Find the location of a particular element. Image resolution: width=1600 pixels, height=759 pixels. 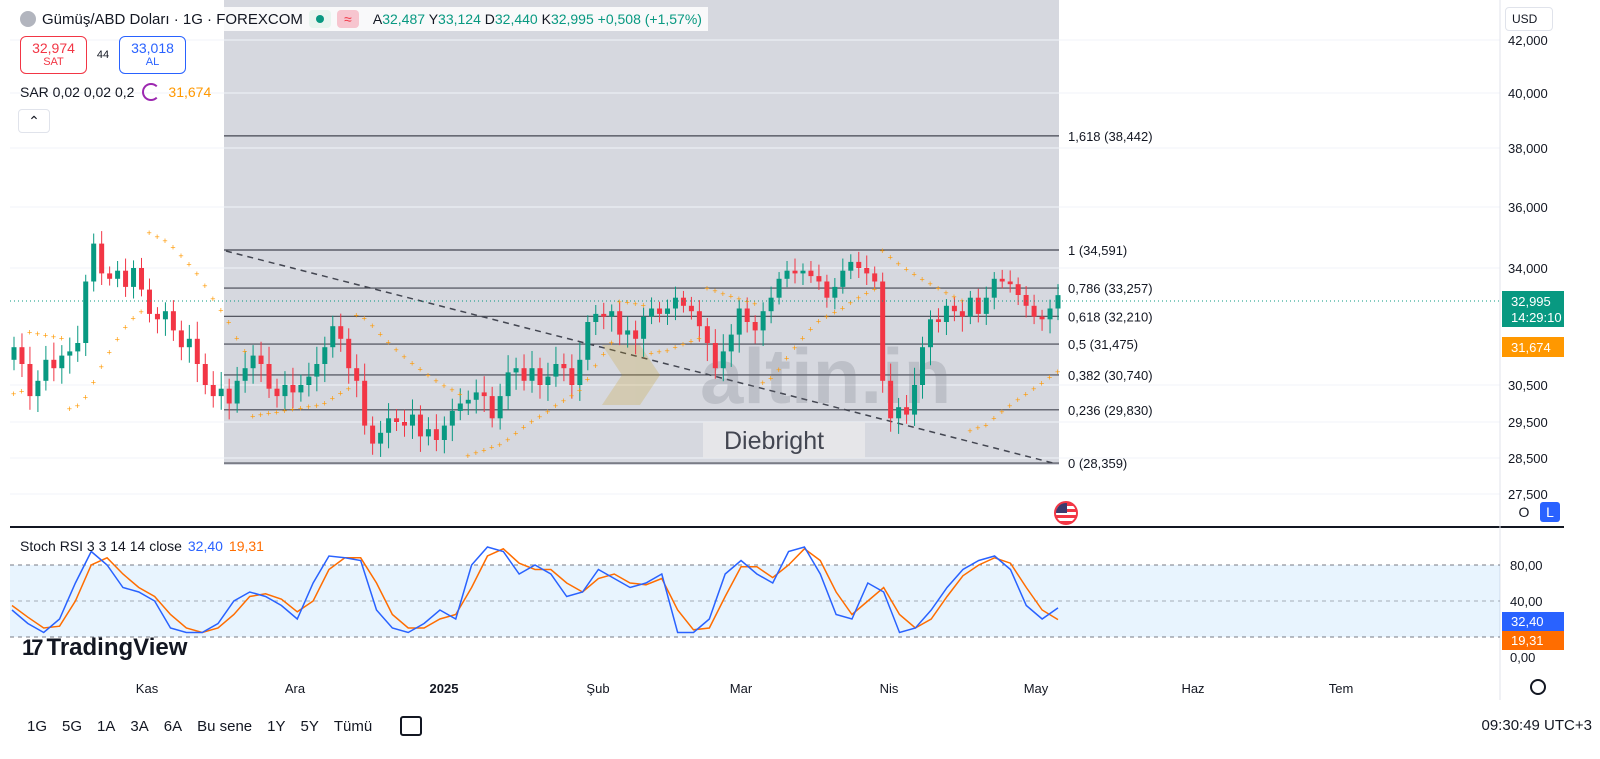

stoch-axis: 80,00 40,00 0,00 is located at coordinates (1526, 611).